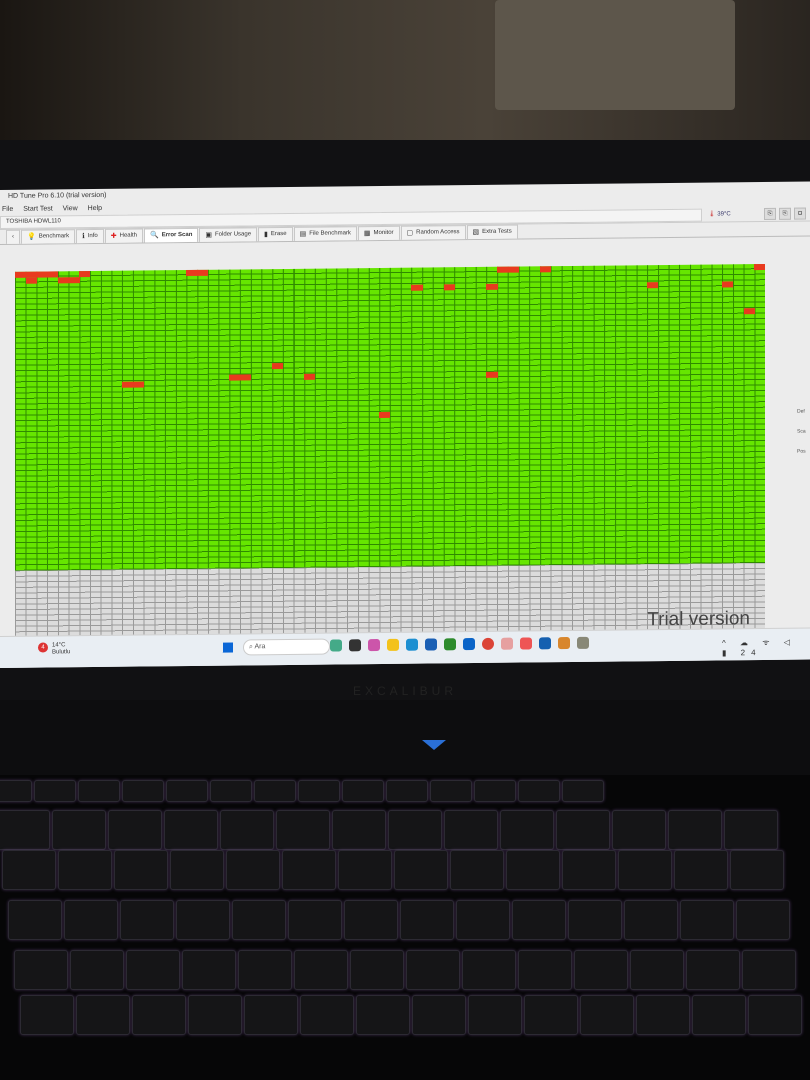 The width and height of the screenshot is (810, 1080). Describe the element at coordinates (476, 232) in the screenshot. I see `extra-tests-icon: ▧` at that location.